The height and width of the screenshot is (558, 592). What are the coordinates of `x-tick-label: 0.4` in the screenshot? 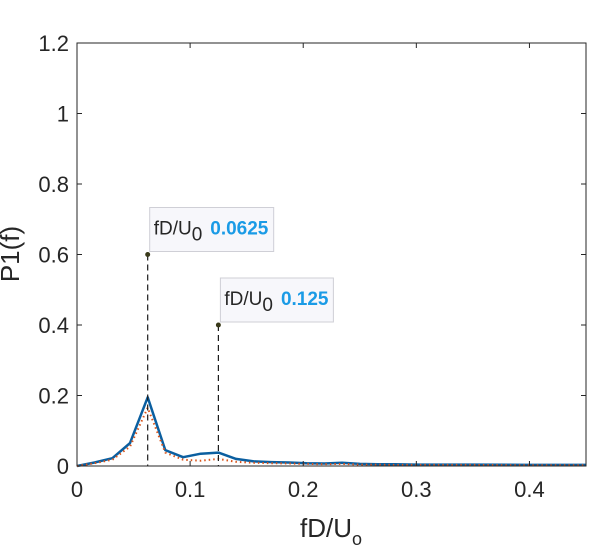 It's located at (529, 489).